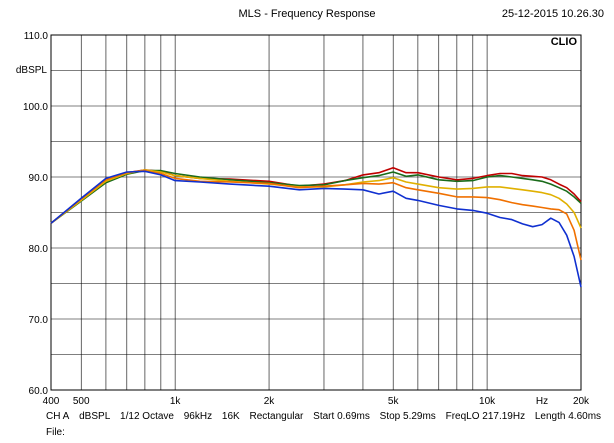 The width and height of the screenshot is (614, 443). What do you see at coordinates (270, 401) in the screenshot?
I see `x-tick-label: 2k` at bounding box center [270, 401].